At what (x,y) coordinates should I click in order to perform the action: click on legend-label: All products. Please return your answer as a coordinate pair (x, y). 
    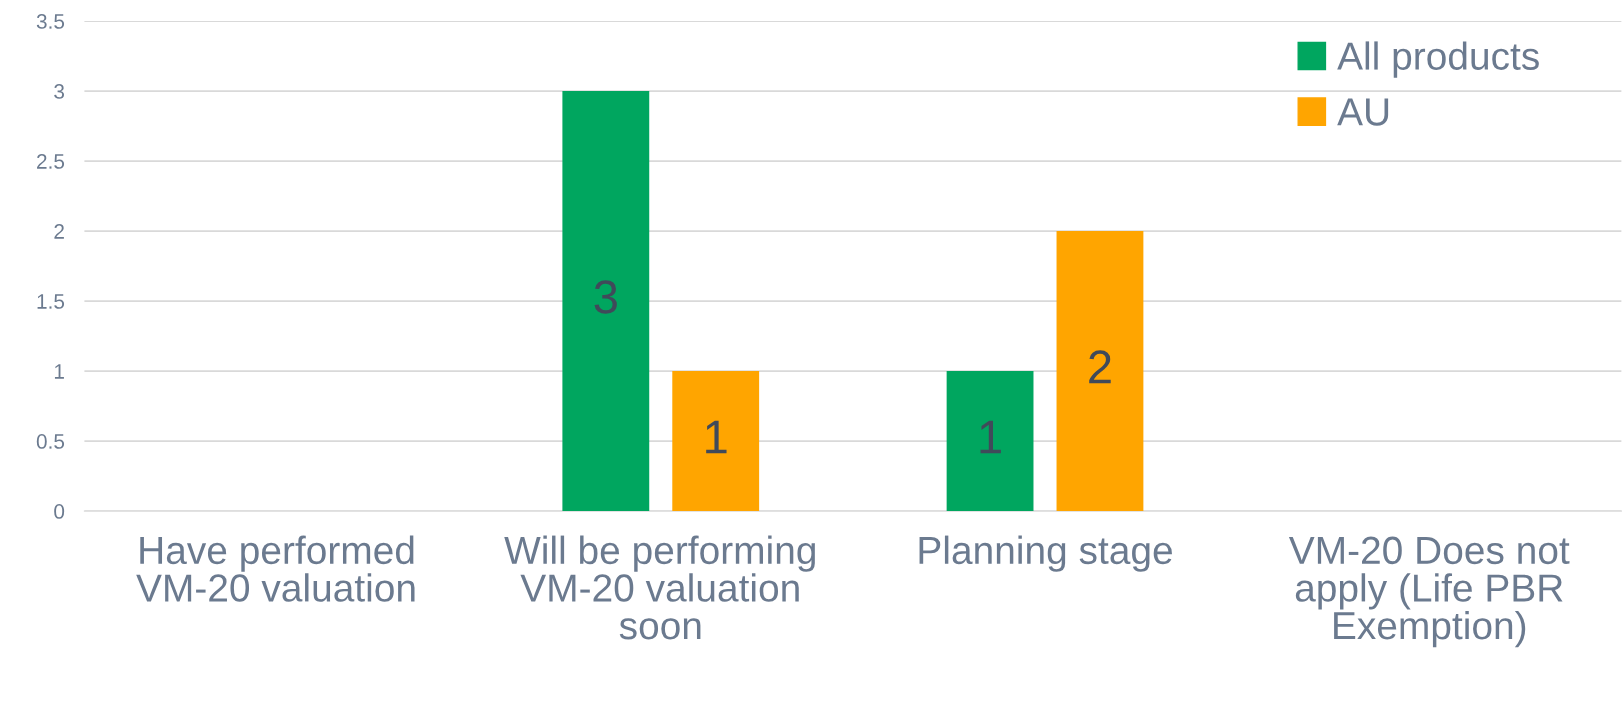
    Looking at the image, I should click on (1438, 59).